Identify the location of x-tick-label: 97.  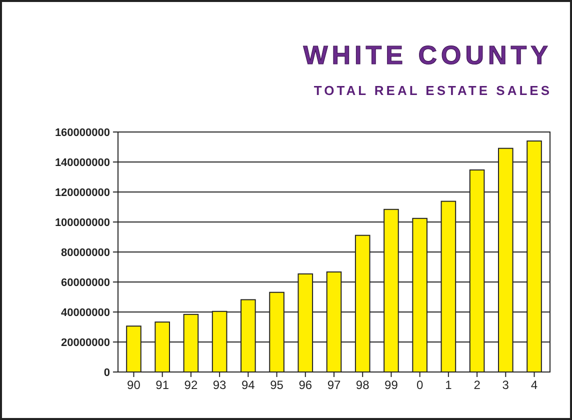
(334, 385).